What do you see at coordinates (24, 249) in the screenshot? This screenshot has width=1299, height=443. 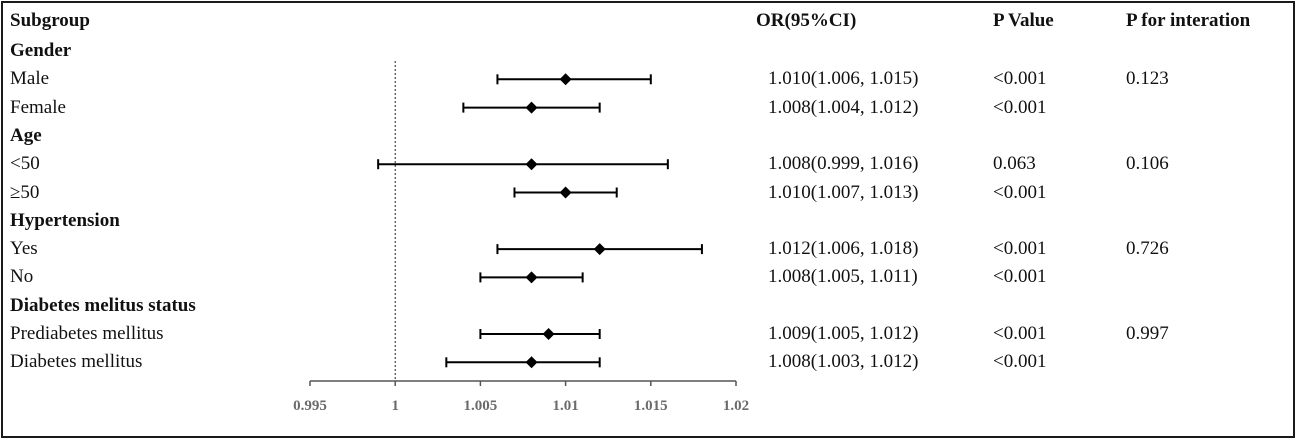 I see `subgroup-label: Yes` at bounding box center [24, 249].